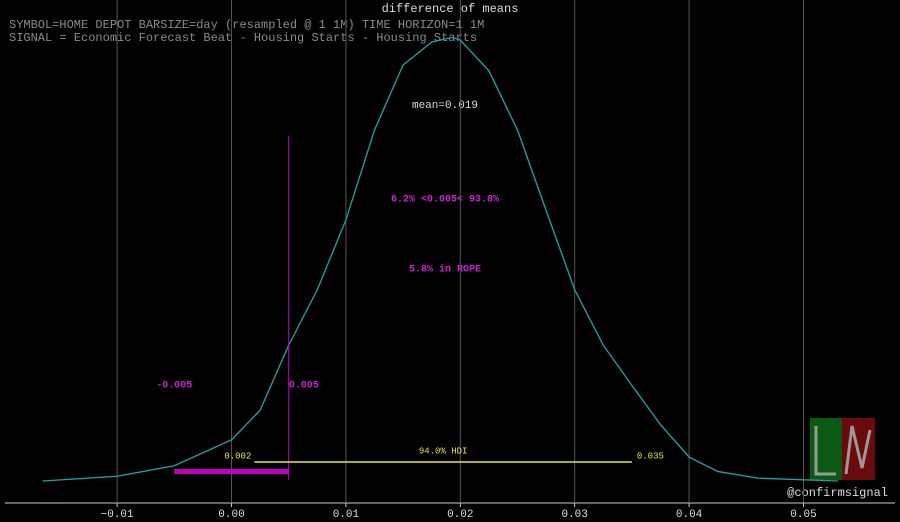 The height and width of the screenshot is (522, 900). I want to click on x-tick-label: −0.01, so click(117, 515).